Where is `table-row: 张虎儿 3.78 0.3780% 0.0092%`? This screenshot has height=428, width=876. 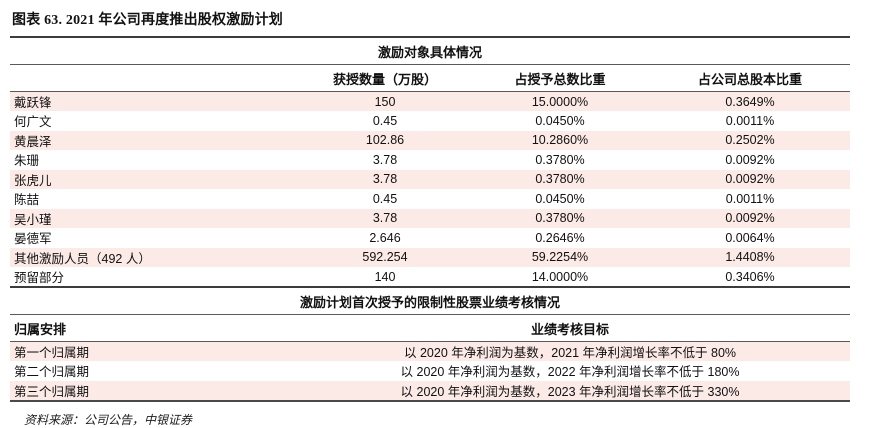 table-row: 张虎儿 3.78 0.3780% 0.0092% is located at coordinates (430, 179).